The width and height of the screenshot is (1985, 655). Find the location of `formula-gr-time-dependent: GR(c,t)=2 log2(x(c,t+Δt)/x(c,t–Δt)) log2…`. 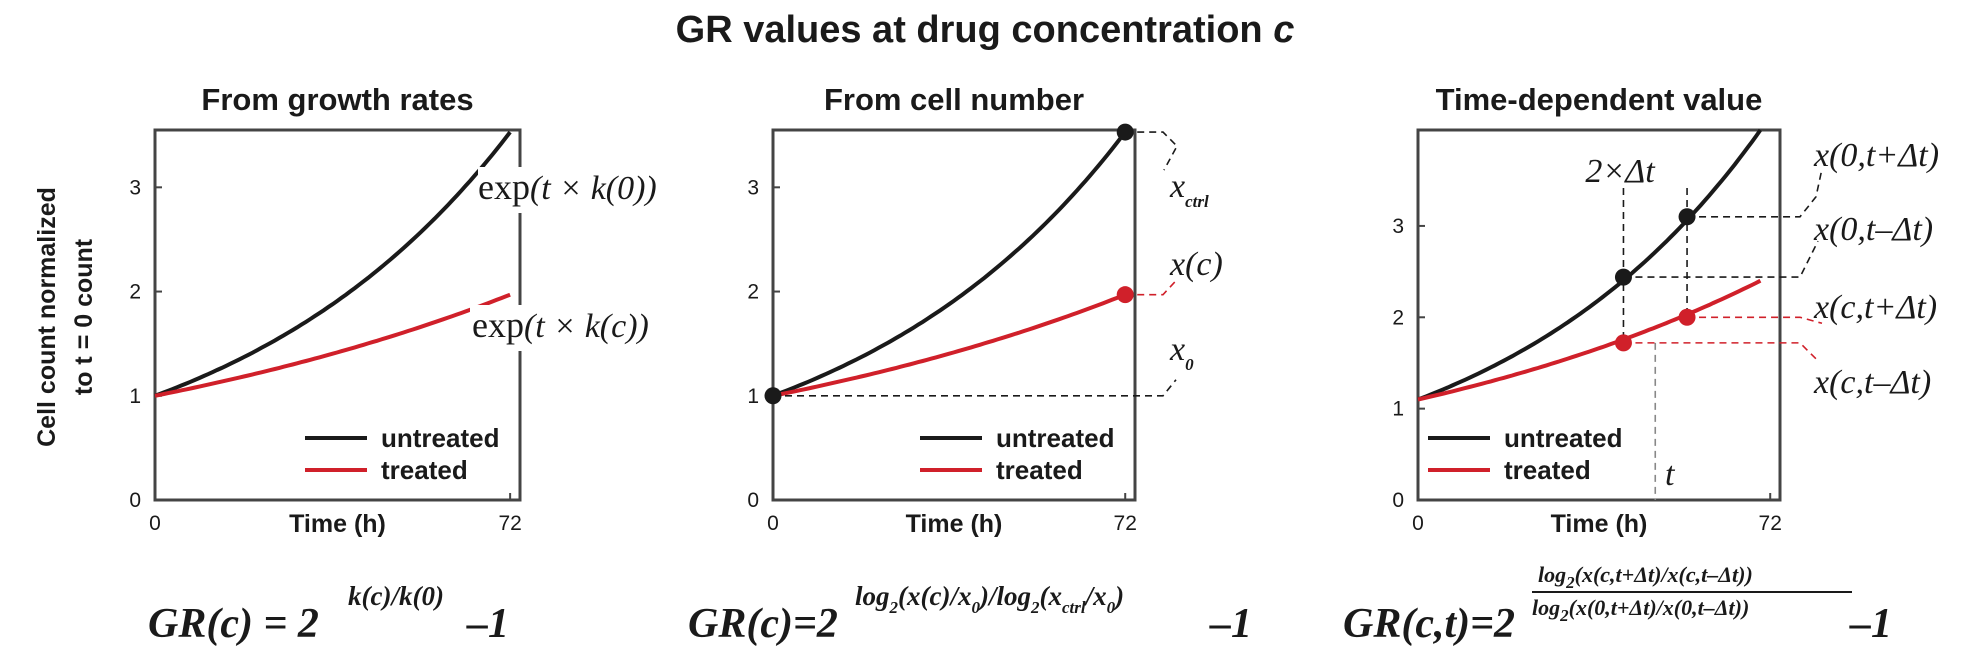

formula-gr-time-dependent: GR(c,t)=2 log2(x(c,t+Δt)/x(c,t–Δt)) log2… is located at coordinates (1617, 604).